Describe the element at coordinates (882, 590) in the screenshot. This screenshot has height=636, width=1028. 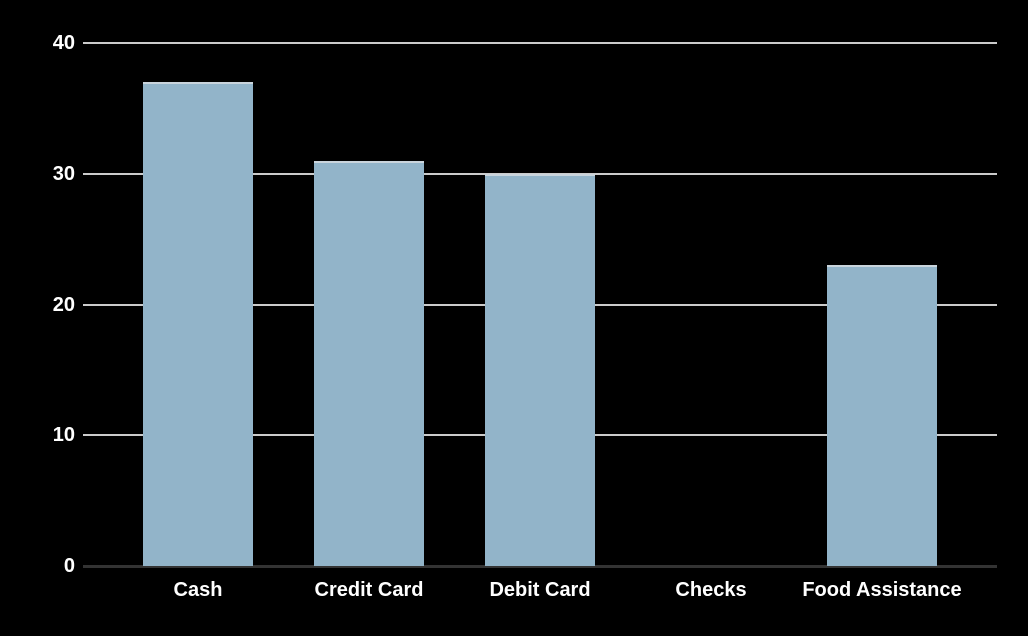
I see `x-axis-category-label: Food Assistance` at that location.